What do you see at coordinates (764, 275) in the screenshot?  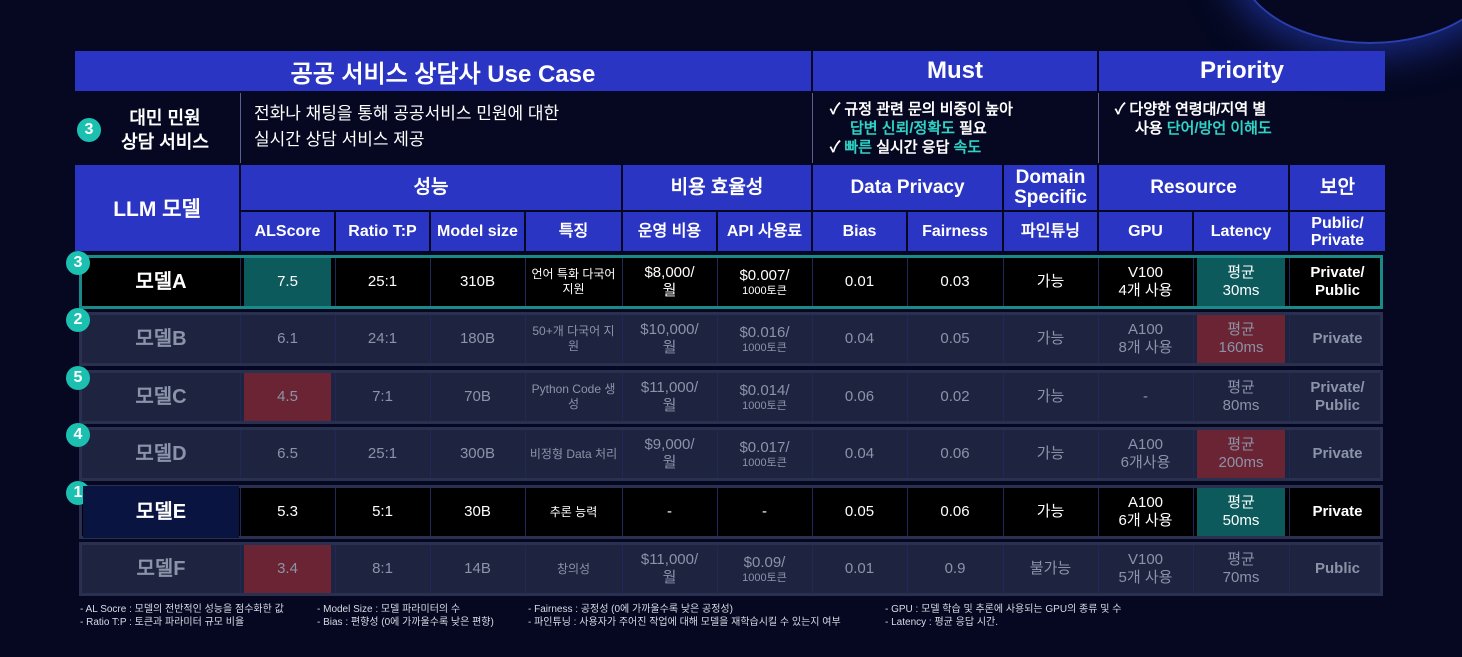 I see `api-fee-value-line1: $0.007/` at bounding box center [764, 275].